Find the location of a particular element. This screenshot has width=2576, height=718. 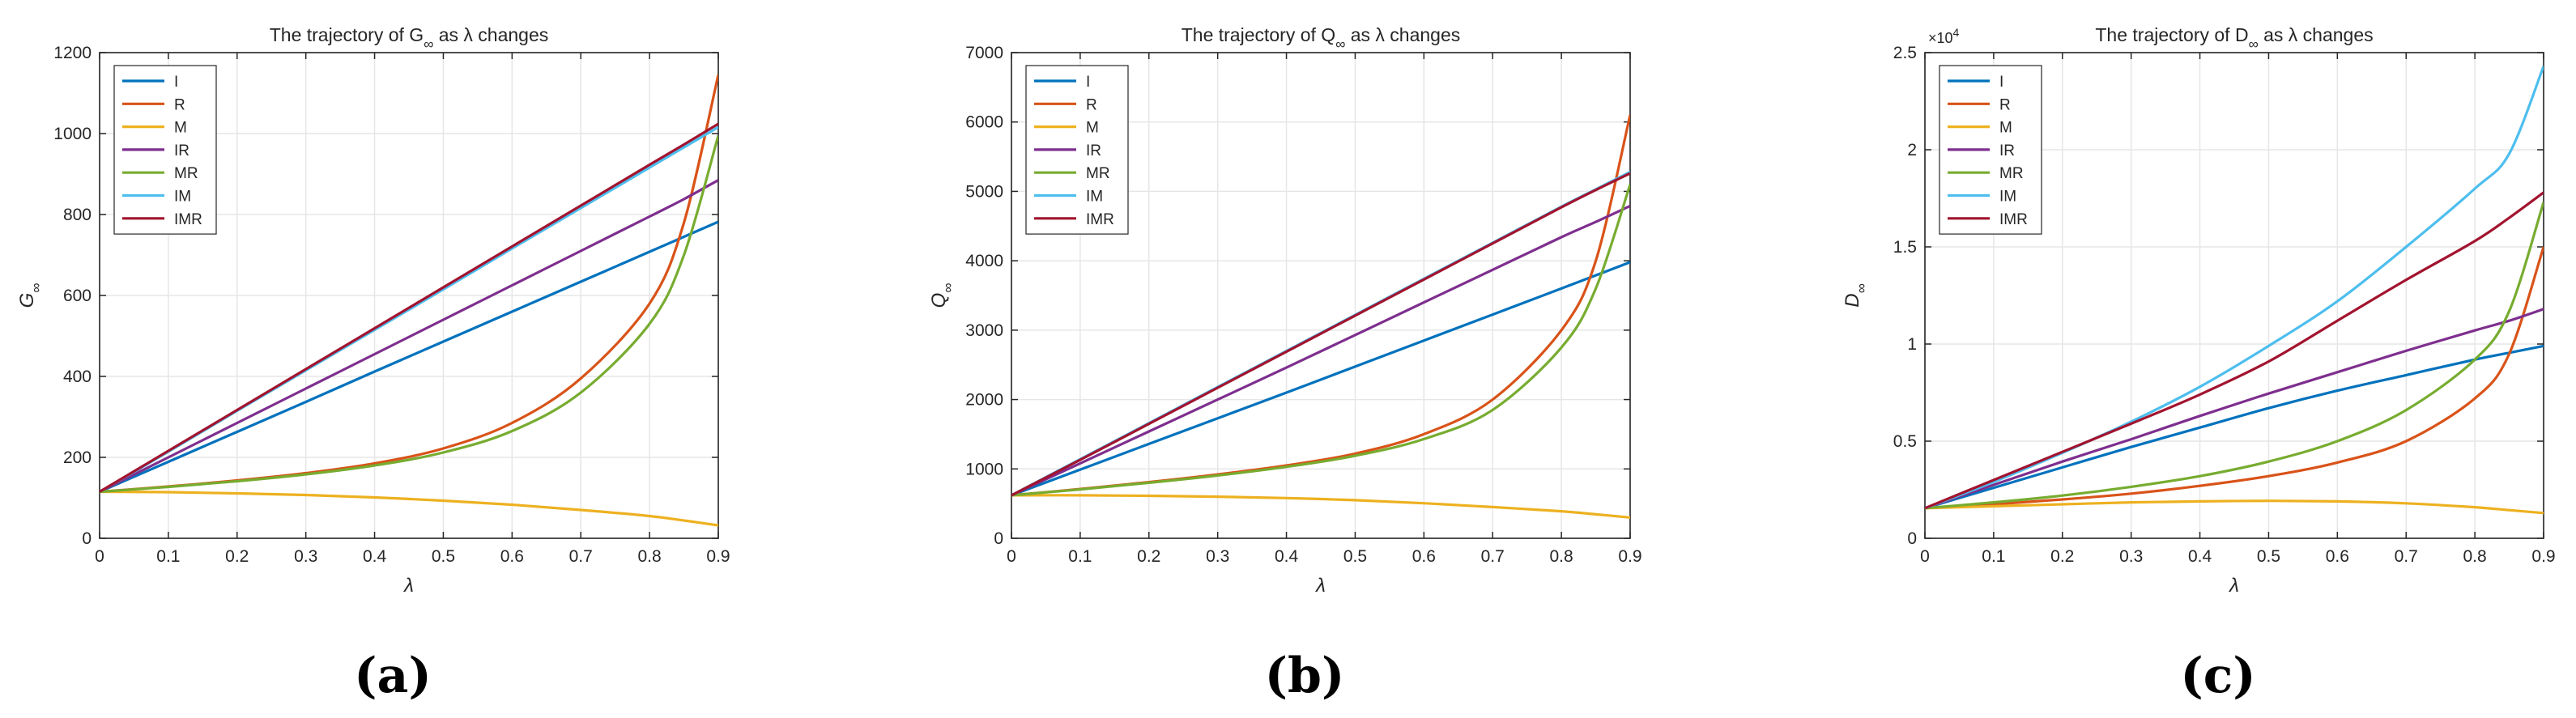

y-tick-label: 1200 is located at coordinates (72, 53).